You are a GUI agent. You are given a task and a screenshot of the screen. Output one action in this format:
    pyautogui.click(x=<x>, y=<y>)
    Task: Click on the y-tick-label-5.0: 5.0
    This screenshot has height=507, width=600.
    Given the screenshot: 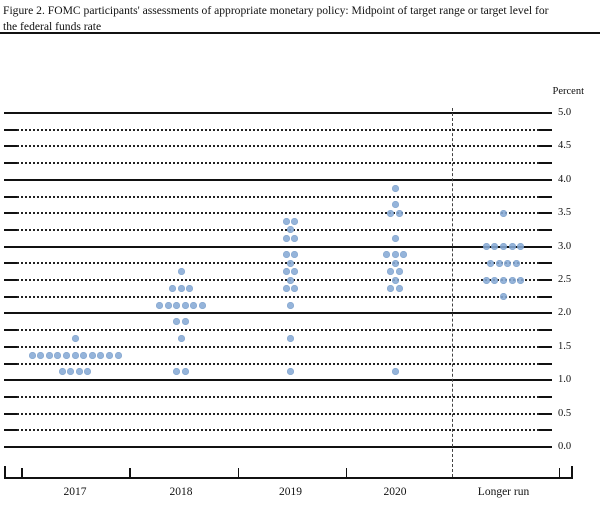 What is the action you would take?
    pyautogui.click(x=565, y=112)
    